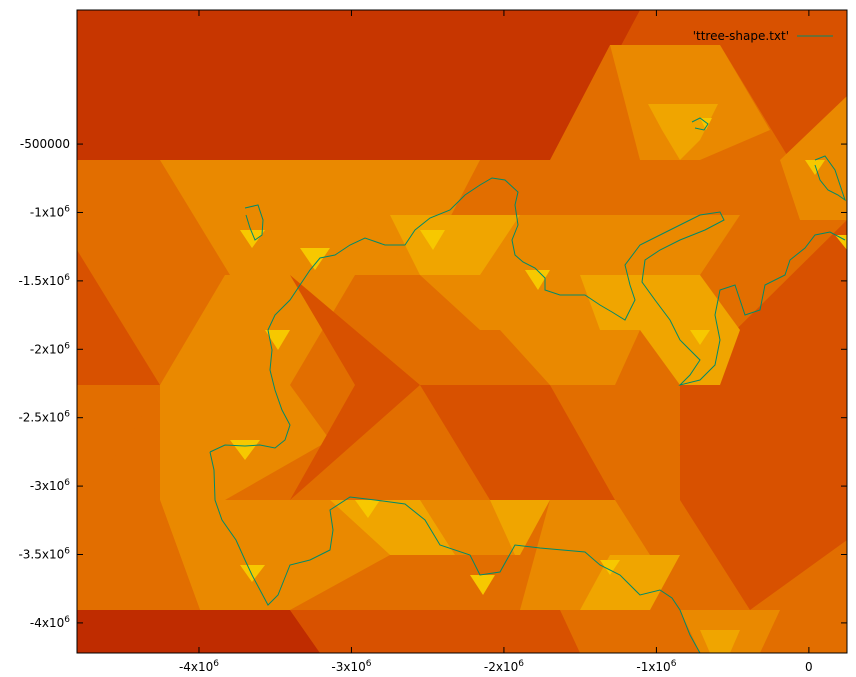  I want to click on legend: 'ttree-shape.txt', so click(763, 36).